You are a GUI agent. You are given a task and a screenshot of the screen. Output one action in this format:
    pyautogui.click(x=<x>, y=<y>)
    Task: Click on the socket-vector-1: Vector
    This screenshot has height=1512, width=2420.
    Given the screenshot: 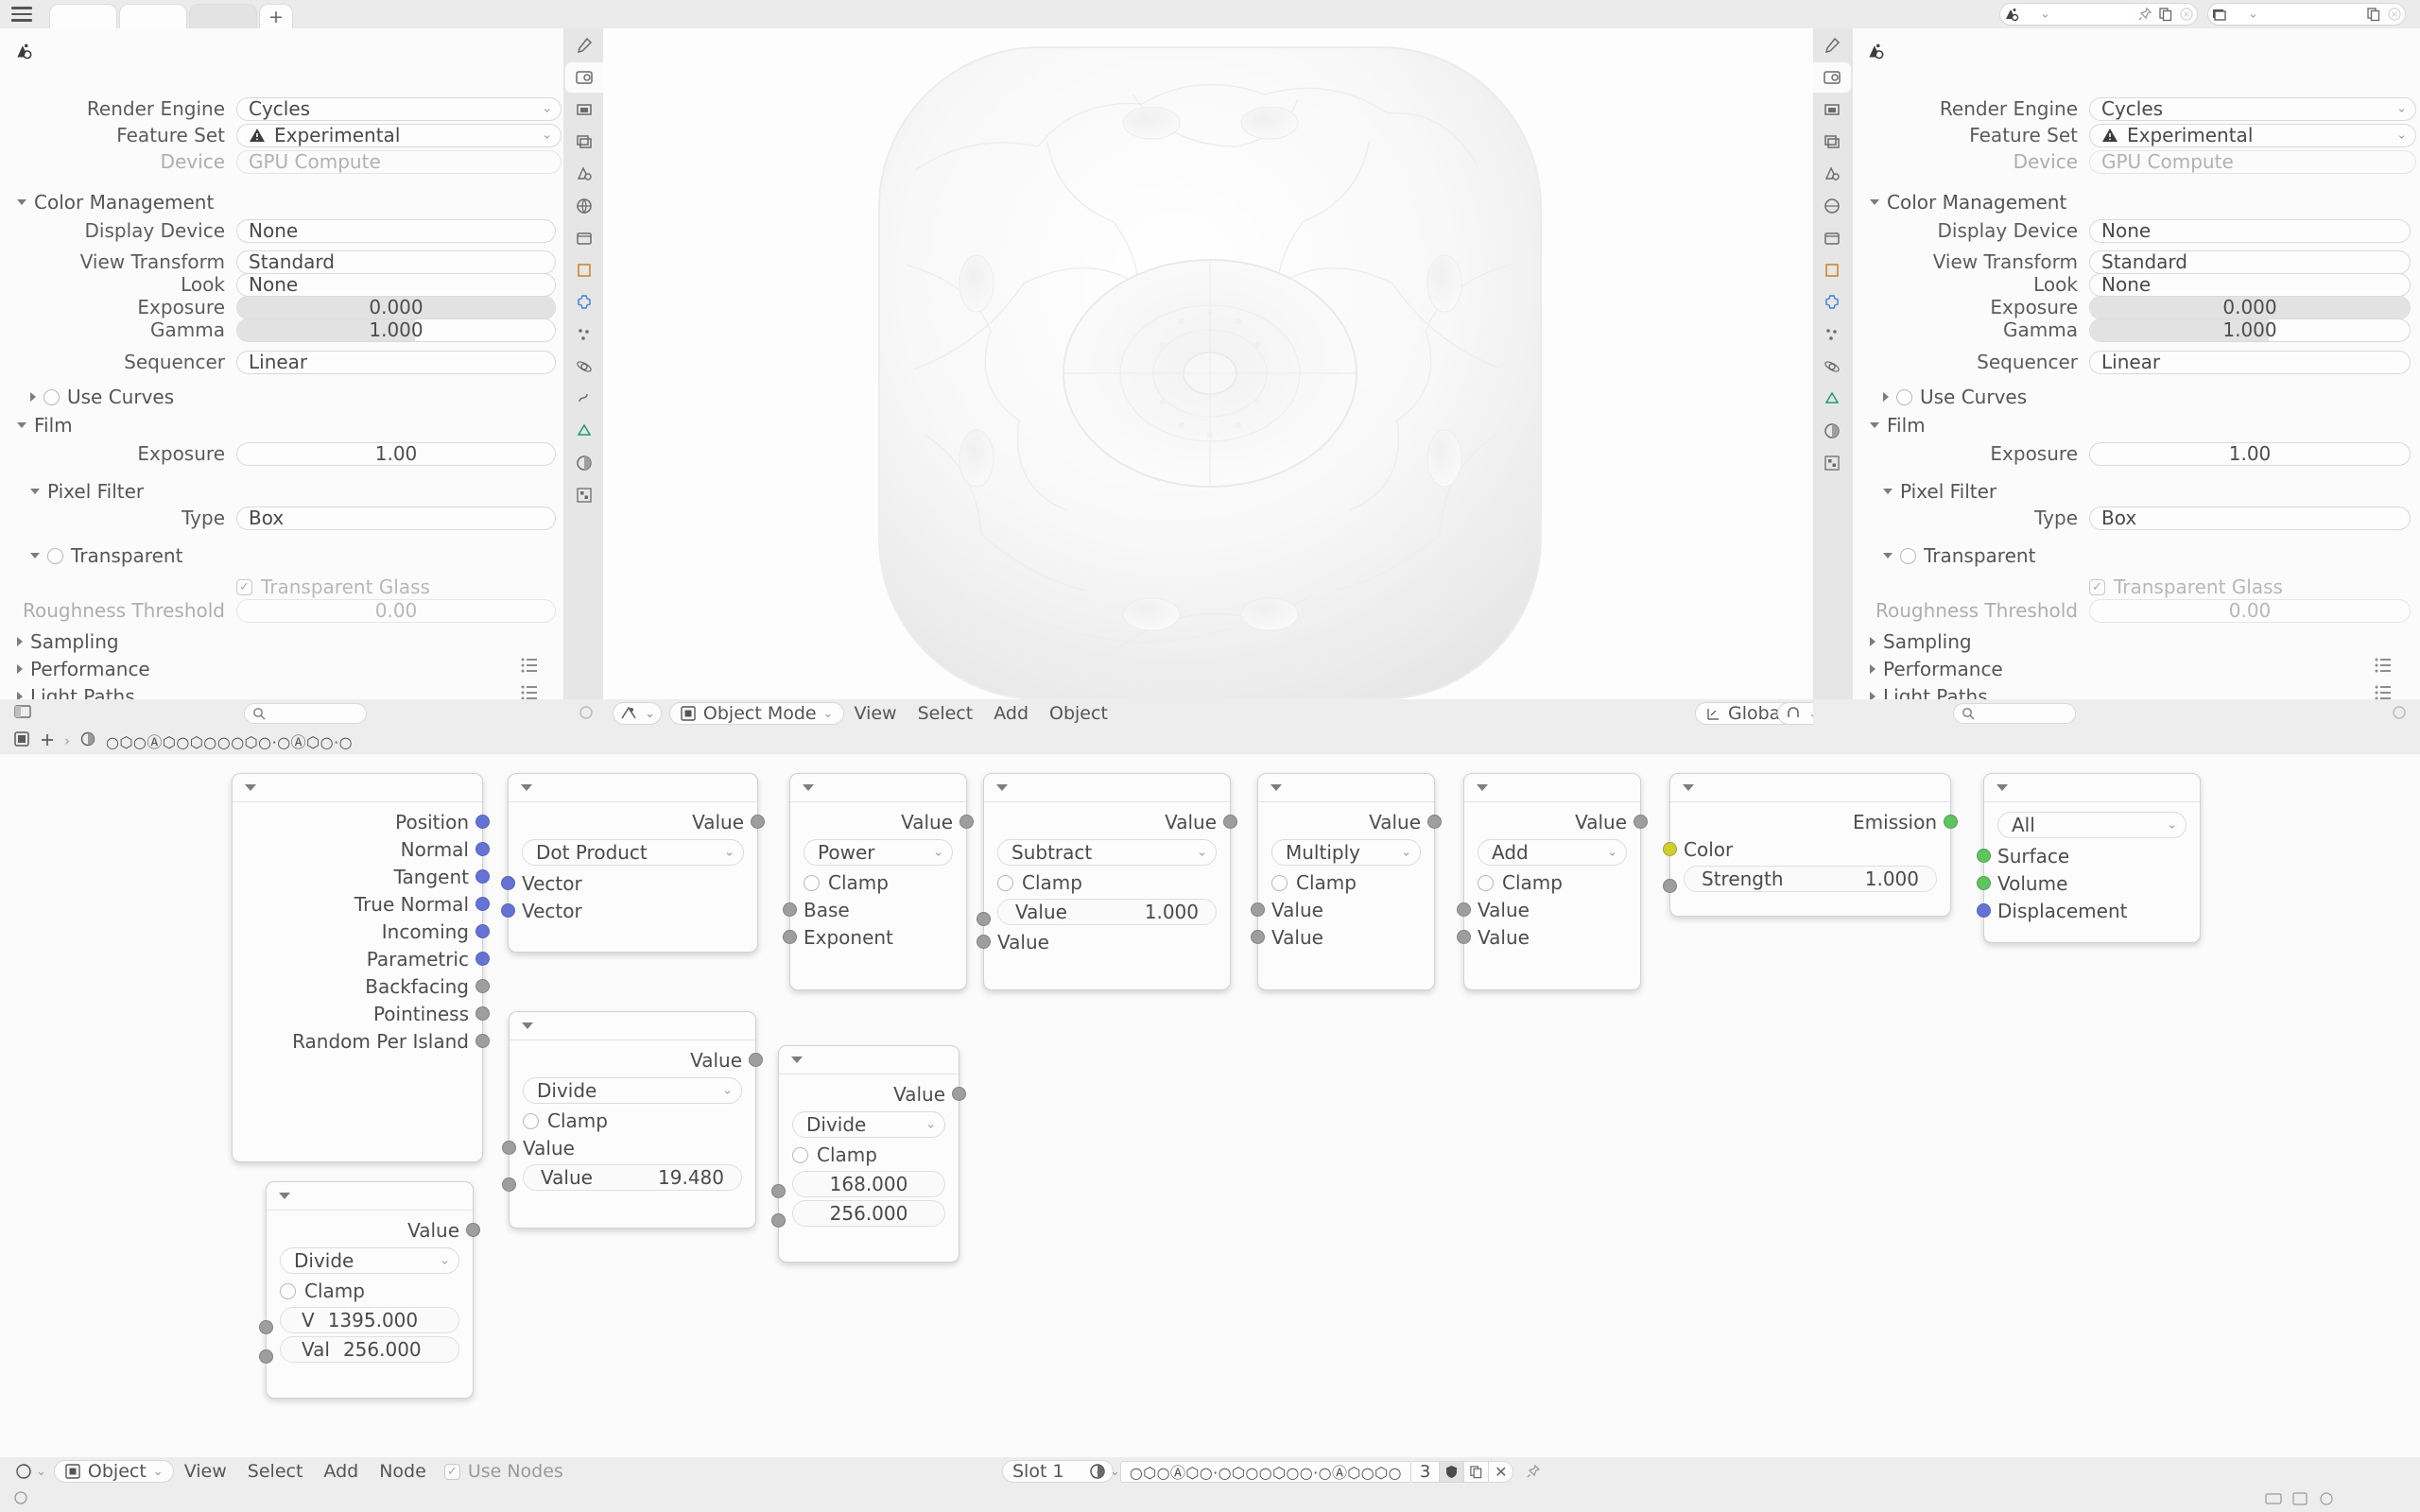 What is the action you would take?
    pyautogui.click(x=629, y=883)
    